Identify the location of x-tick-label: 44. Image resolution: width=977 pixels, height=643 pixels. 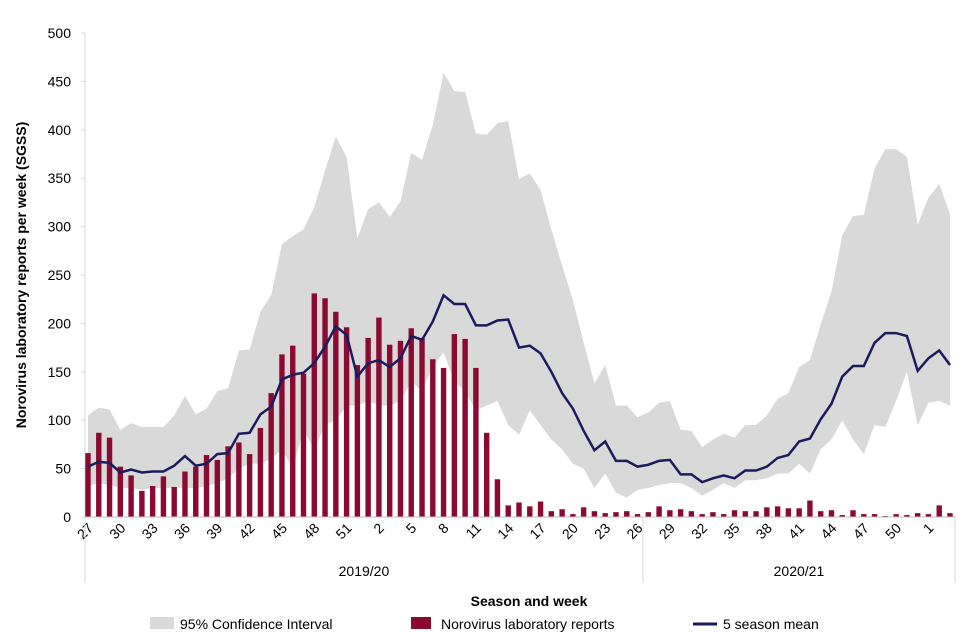
(828, 531).